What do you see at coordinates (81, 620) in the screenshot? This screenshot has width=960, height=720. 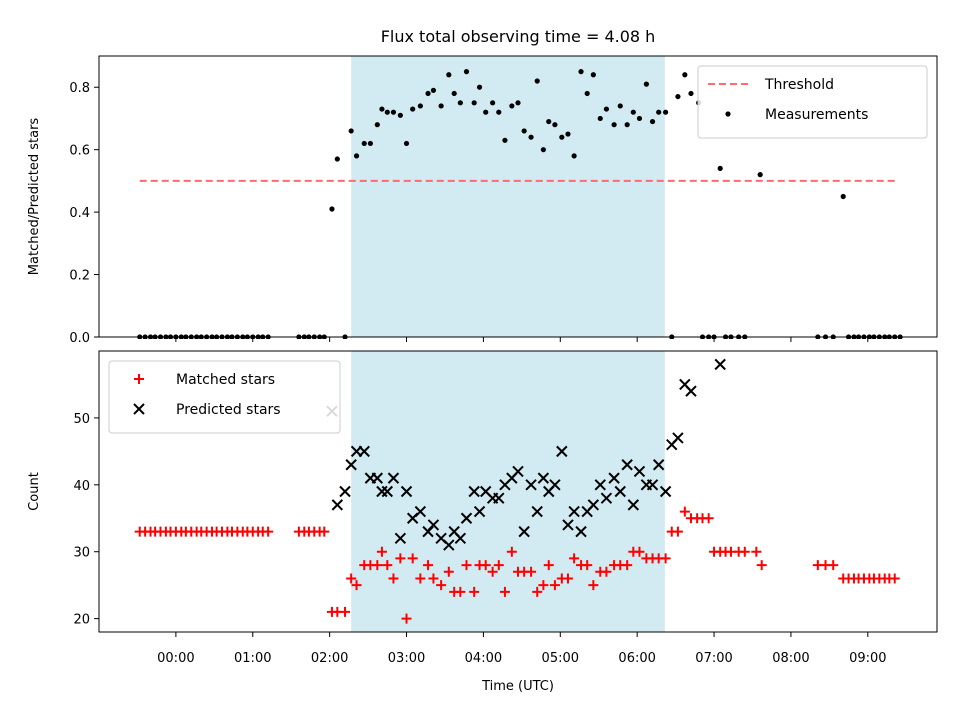 I see `y-tick-label: 20` at bounding box center [81, 620].